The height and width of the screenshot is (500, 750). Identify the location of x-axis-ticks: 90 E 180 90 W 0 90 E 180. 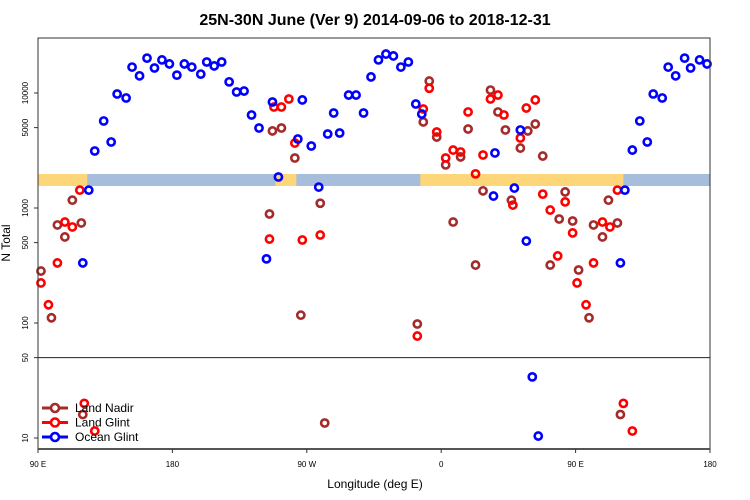
(373, 459).